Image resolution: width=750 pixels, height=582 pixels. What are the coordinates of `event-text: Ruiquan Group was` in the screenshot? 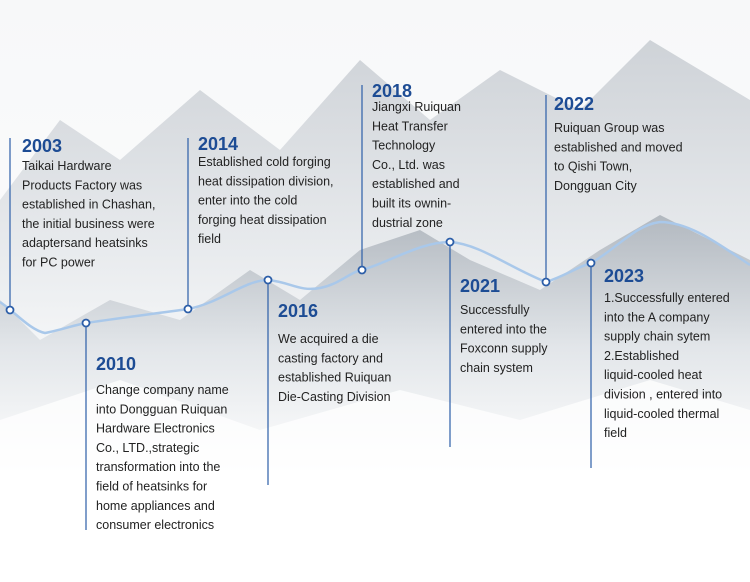 It's located at (609, 128).